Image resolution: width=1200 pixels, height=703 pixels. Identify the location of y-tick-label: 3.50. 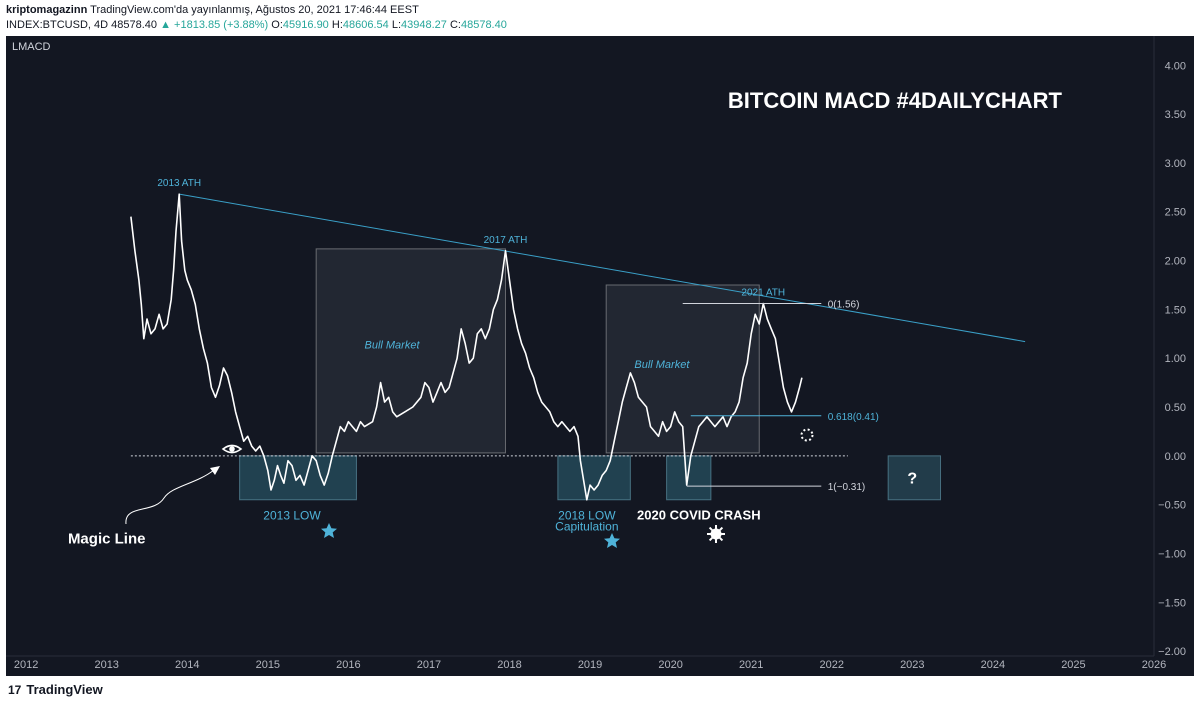
(1175, 115).